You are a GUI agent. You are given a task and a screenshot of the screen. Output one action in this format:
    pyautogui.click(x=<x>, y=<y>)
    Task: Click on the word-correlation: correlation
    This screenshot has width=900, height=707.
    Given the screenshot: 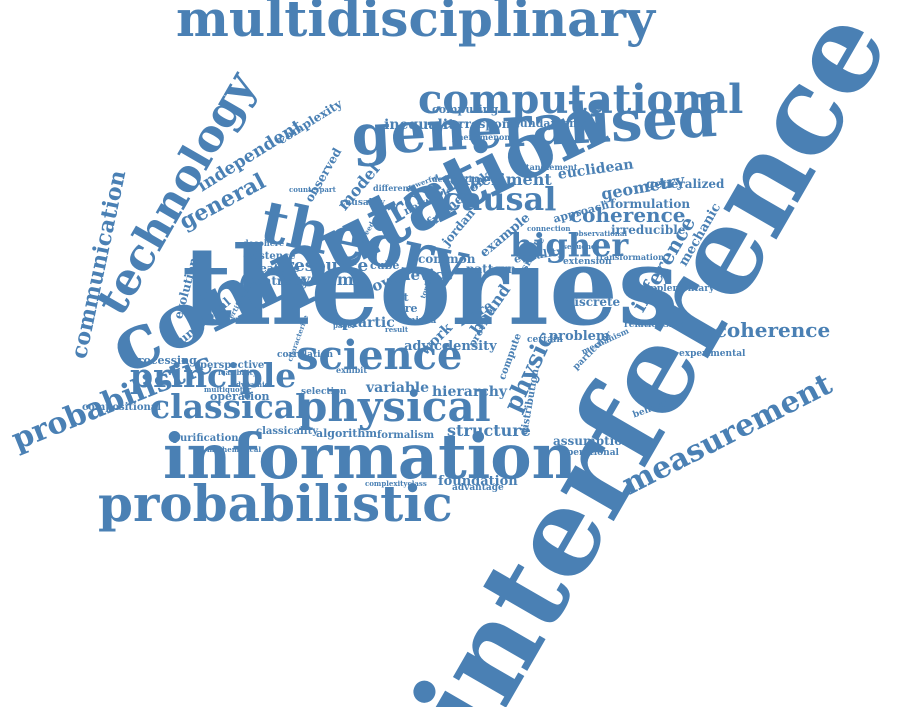 What is the action you would take?
    pyautogui.click(x=305, y=355)
    